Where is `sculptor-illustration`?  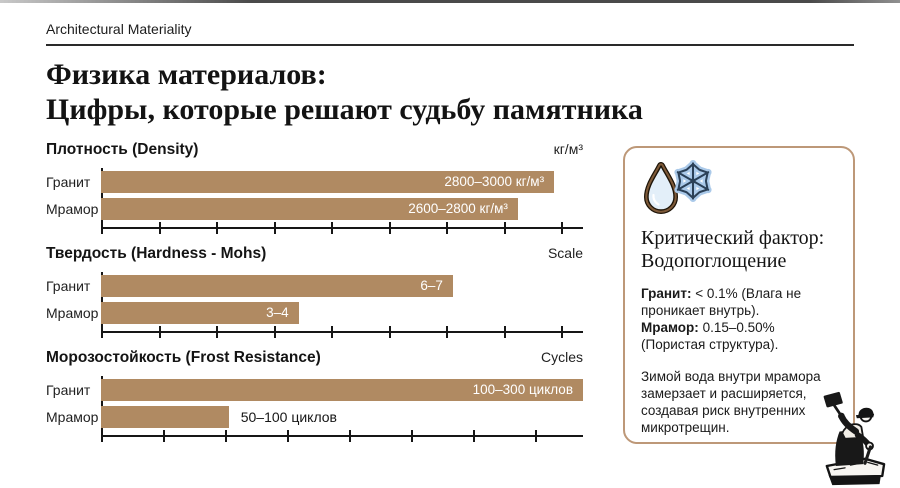
sculptor-illustration is located at coordinates (854, 438).